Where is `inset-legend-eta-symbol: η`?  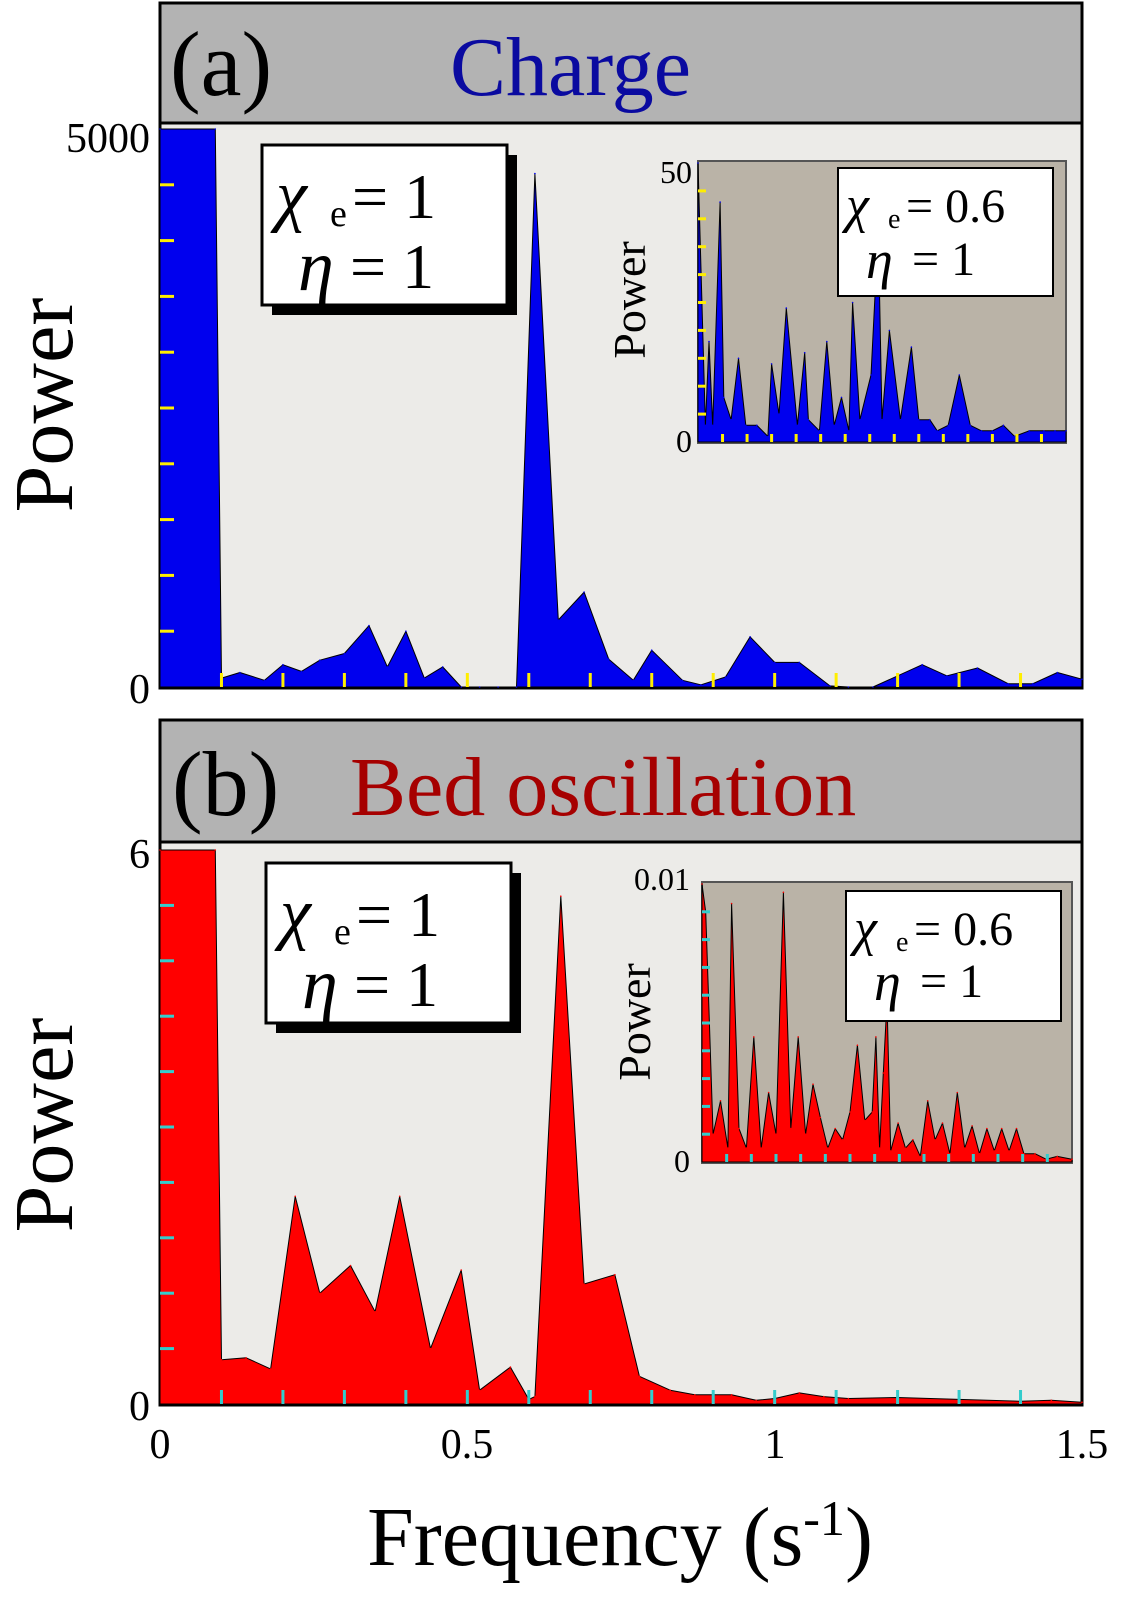 inset-legend-eta-symbol: η is located at coordinates (879, 260).